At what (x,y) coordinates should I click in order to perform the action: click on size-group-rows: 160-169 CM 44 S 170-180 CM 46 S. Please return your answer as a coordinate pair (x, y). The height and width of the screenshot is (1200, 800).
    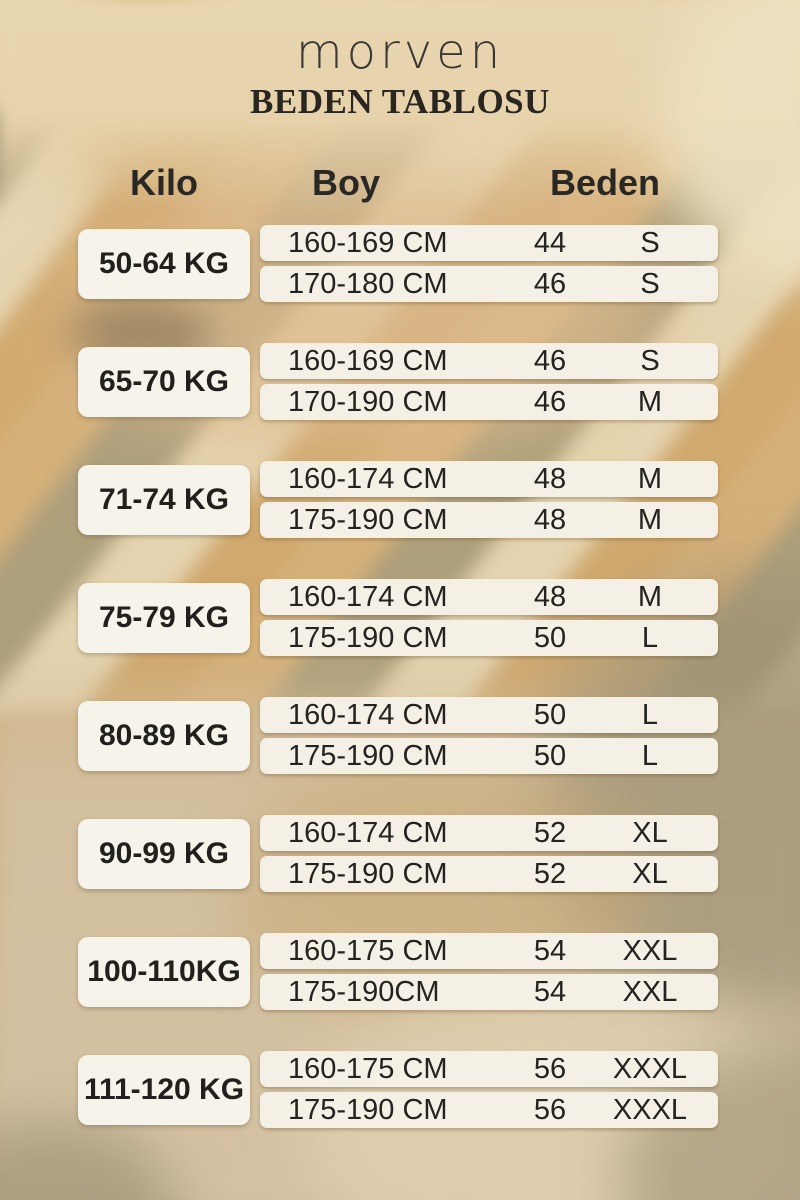
    Looking at the image, I should click on (489, 263).